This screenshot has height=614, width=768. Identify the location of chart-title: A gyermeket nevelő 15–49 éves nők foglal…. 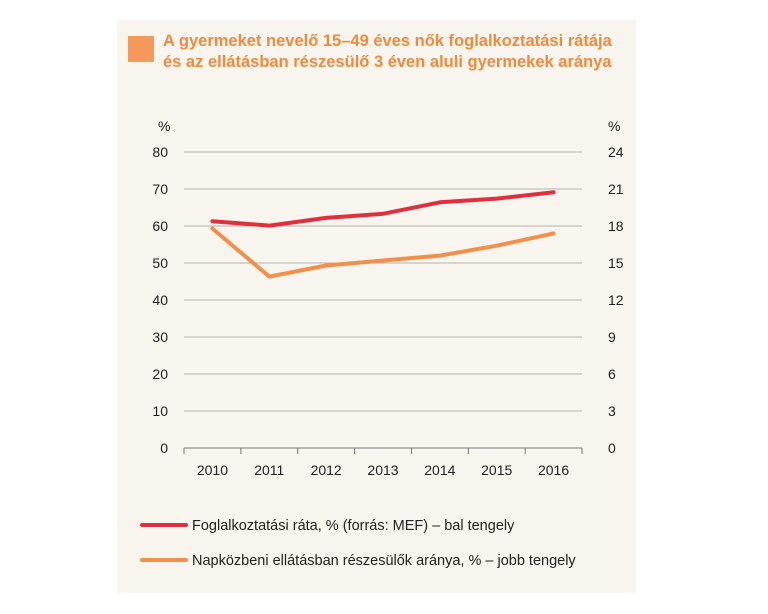
(398, 52).